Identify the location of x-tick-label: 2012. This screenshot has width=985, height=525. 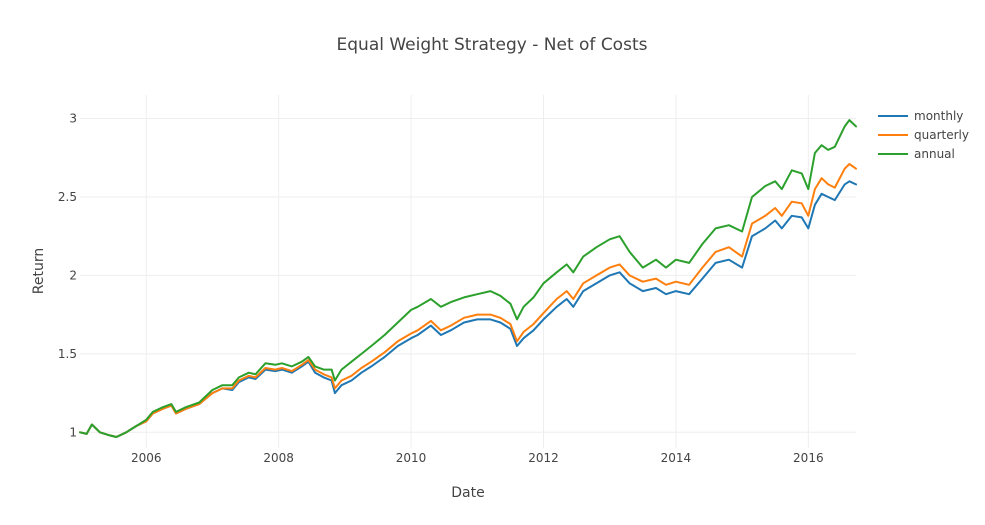
(543, 458).